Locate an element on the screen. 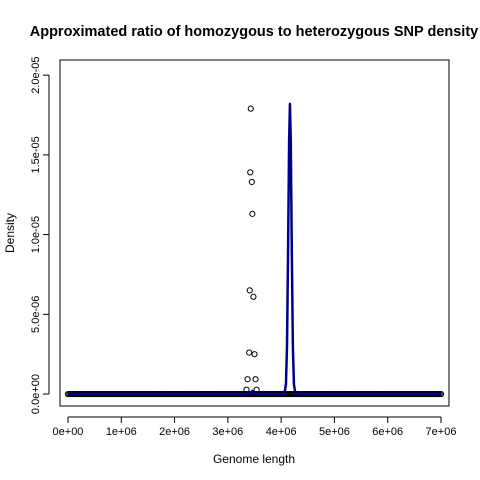 The image size is (480, 480). y-axis-label: Density is located at coordinates (10, 233).